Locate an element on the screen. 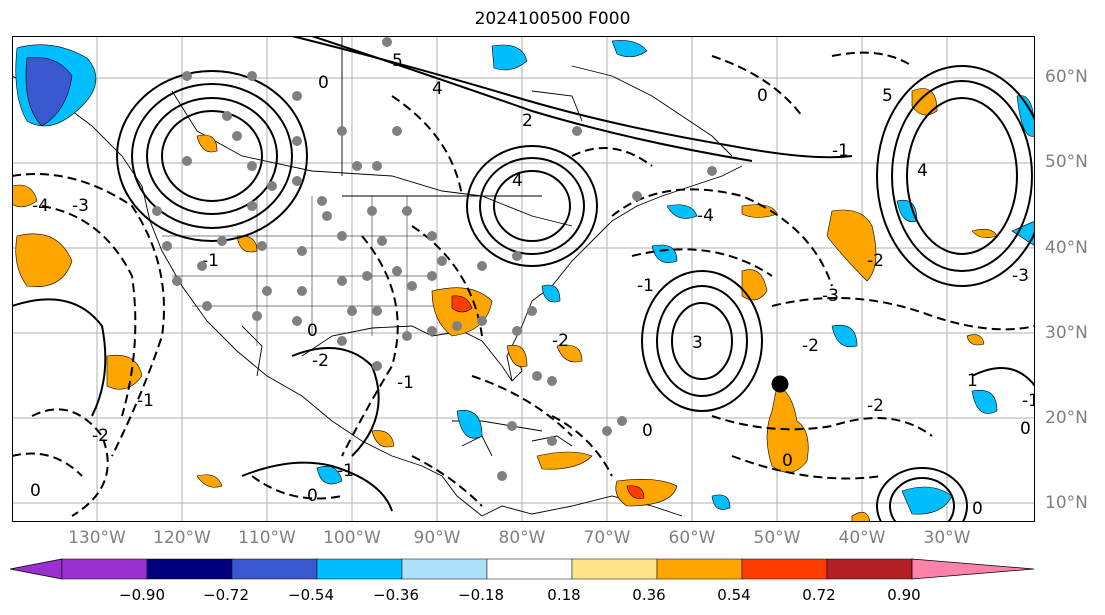  lon-label: 130°W is located at coordinates (97, 538).